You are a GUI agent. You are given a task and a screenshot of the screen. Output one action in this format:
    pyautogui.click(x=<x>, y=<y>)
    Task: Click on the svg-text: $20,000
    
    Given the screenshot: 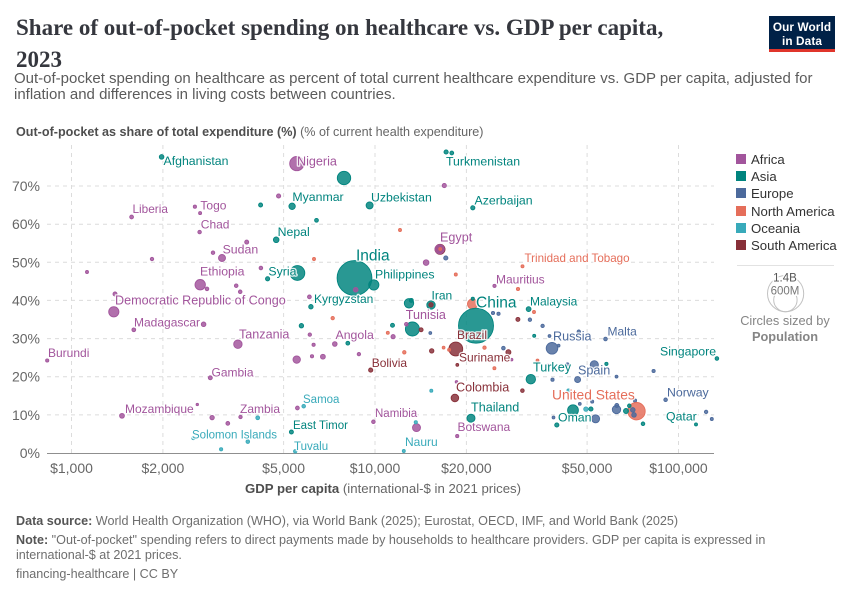 What is the action you would take?
    pyautogui.click(x=466, y=468)
    